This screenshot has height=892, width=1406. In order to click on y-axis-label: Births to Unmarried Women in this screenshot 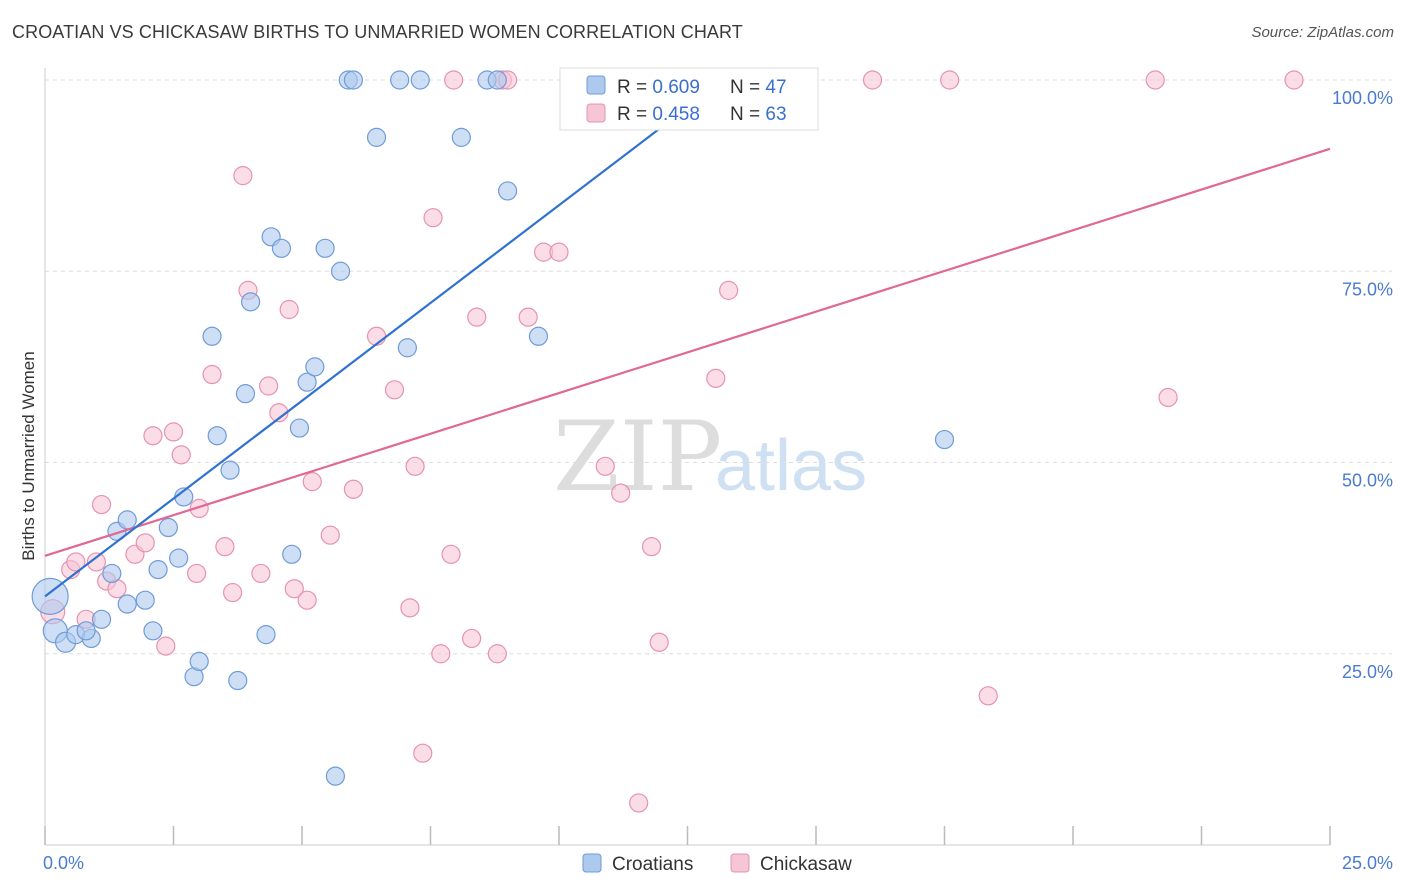, I will do `click(28, 455)`.